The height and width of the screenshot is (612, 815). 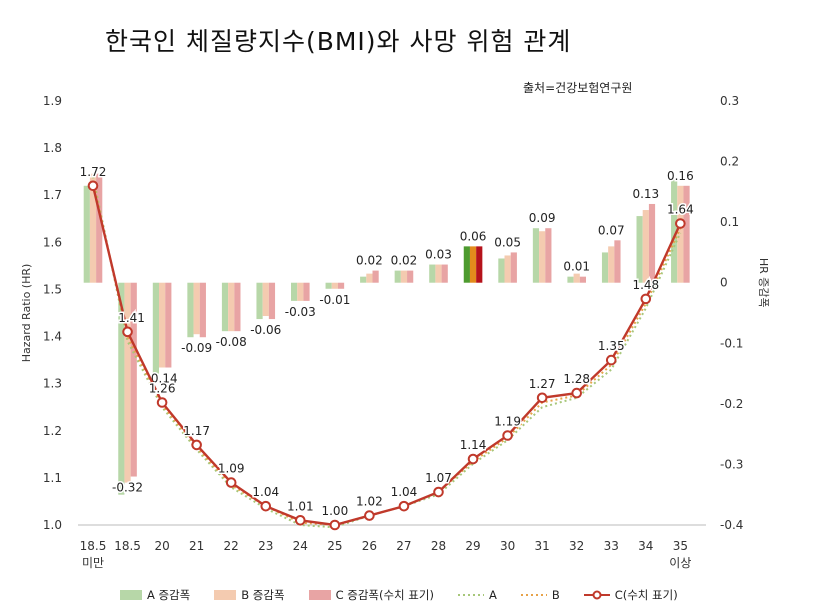 I want to click on bar-value-label: -0.09, so click(x=196, y=348).